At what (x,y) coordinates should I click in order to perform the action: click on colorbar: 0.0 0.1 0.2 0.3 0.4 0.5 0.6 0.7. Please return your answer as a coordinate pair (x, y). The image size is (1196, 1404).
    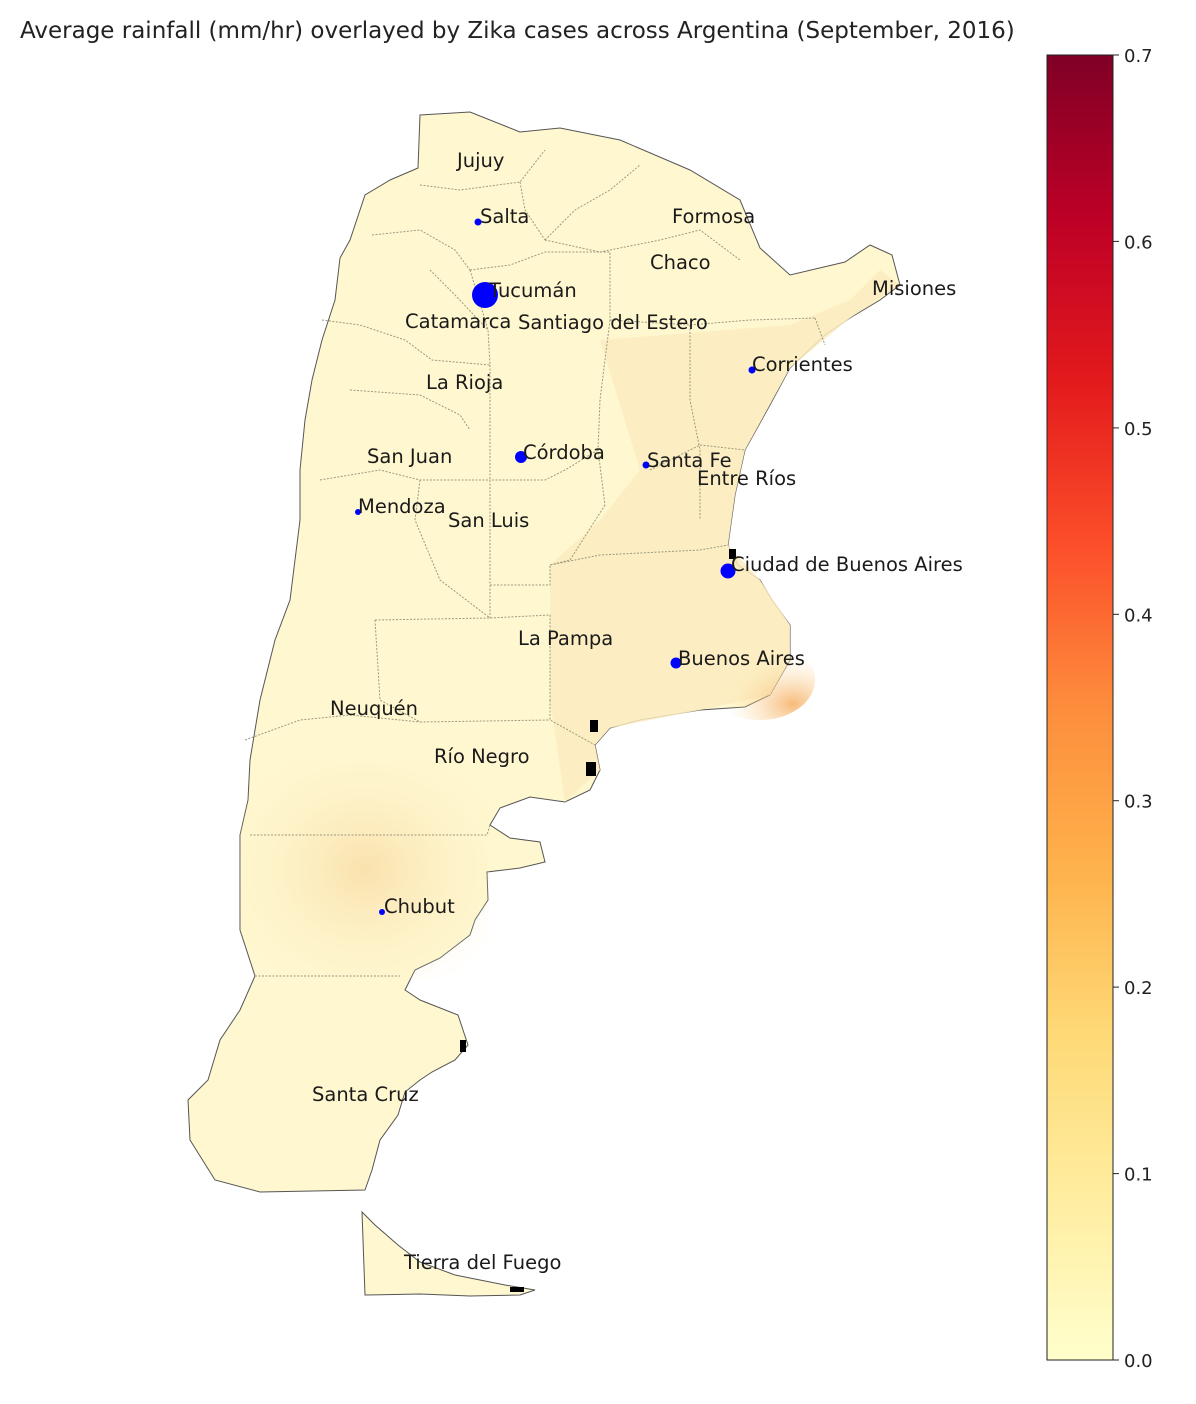
    Looking at the image, I should click on (1099, 709).